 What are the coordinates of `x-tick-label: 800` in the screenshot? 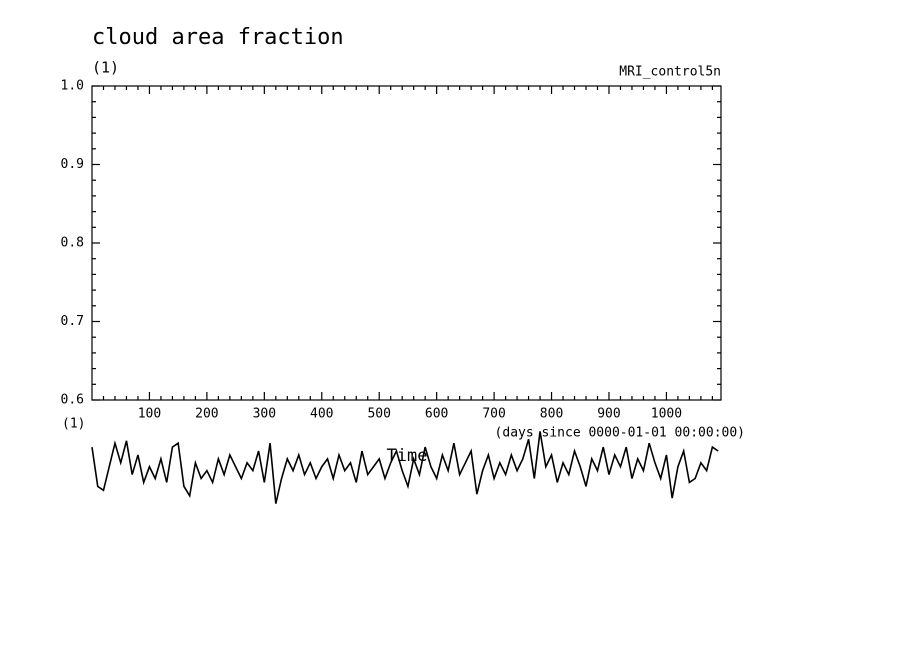 It's located at (551, 414).